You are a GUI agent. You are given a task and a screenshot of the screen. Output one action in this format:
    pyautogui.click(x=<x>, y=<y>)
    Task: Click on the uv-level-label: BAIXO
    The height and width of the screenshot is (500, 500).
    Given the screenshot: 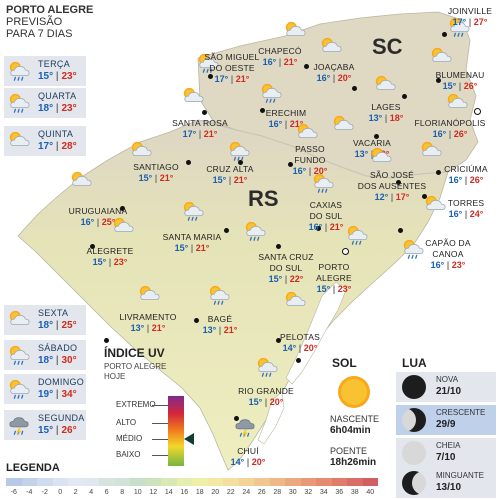 What is the action you would take?
    pyautogui.click(x=128, y=454)
    